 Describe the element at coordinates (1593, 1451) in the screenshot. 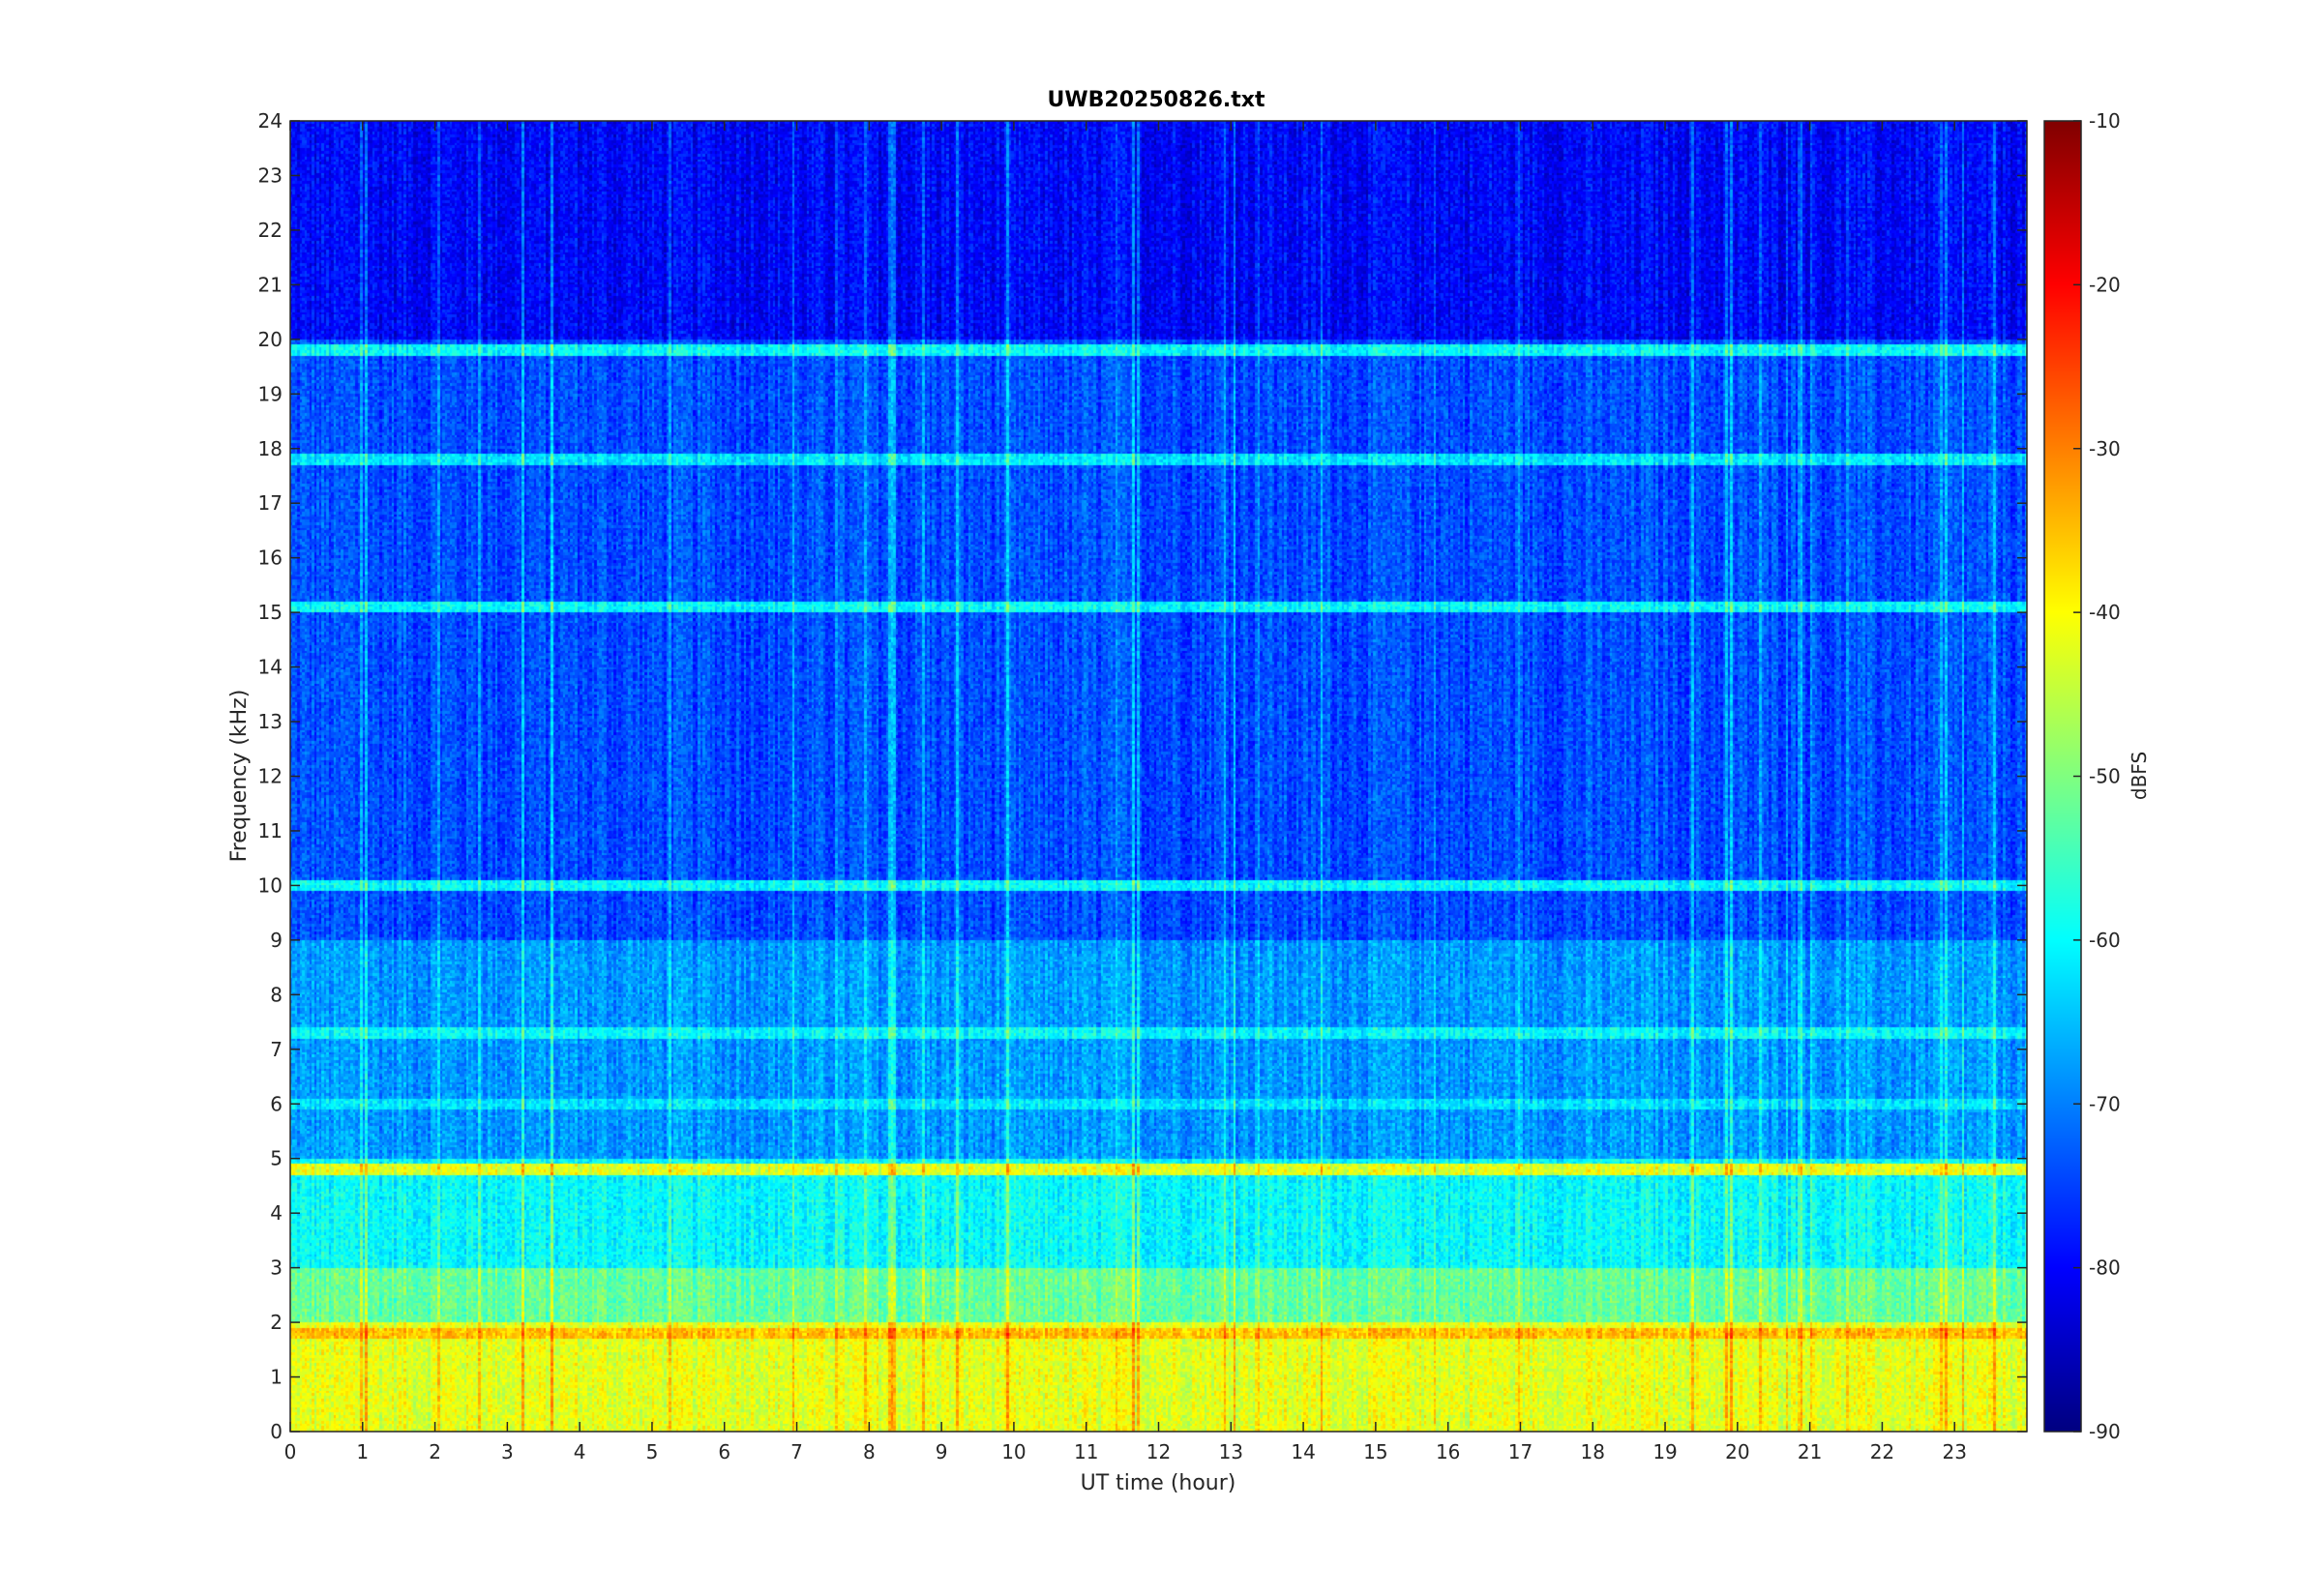

I see `x-tick-label: 18` at that location.